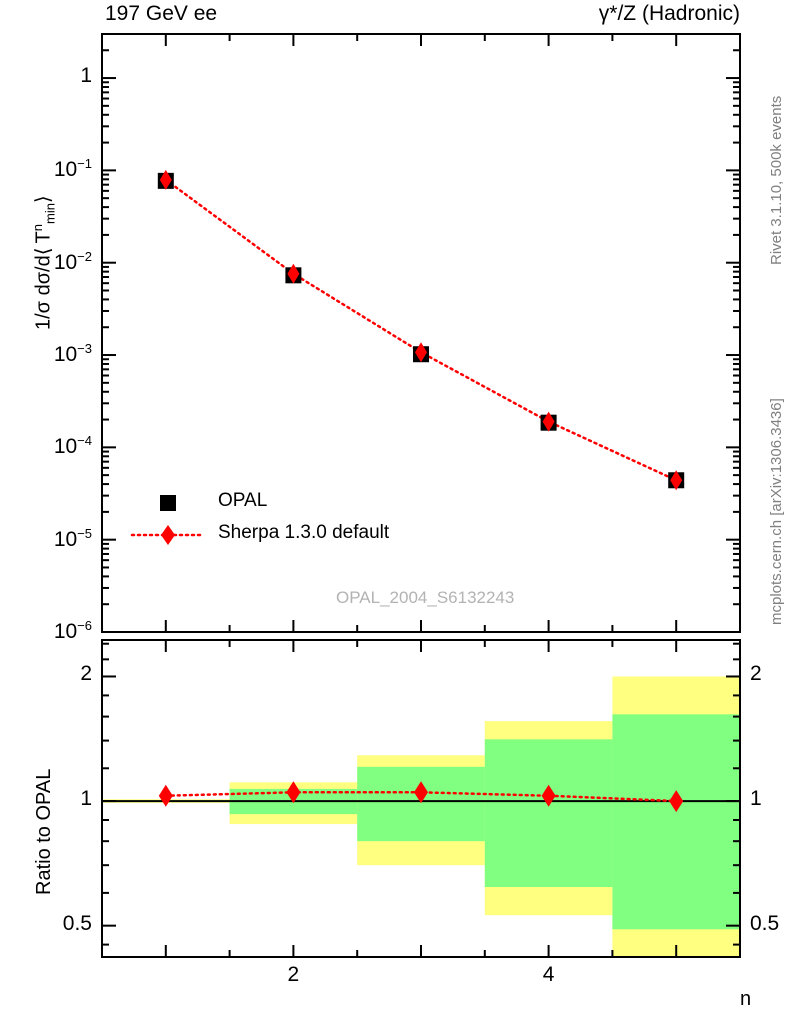 The width and height of the screenshot is (786, 1024). I want to click on ratio-ytick-left-2: 0.5, so click(77, 923).